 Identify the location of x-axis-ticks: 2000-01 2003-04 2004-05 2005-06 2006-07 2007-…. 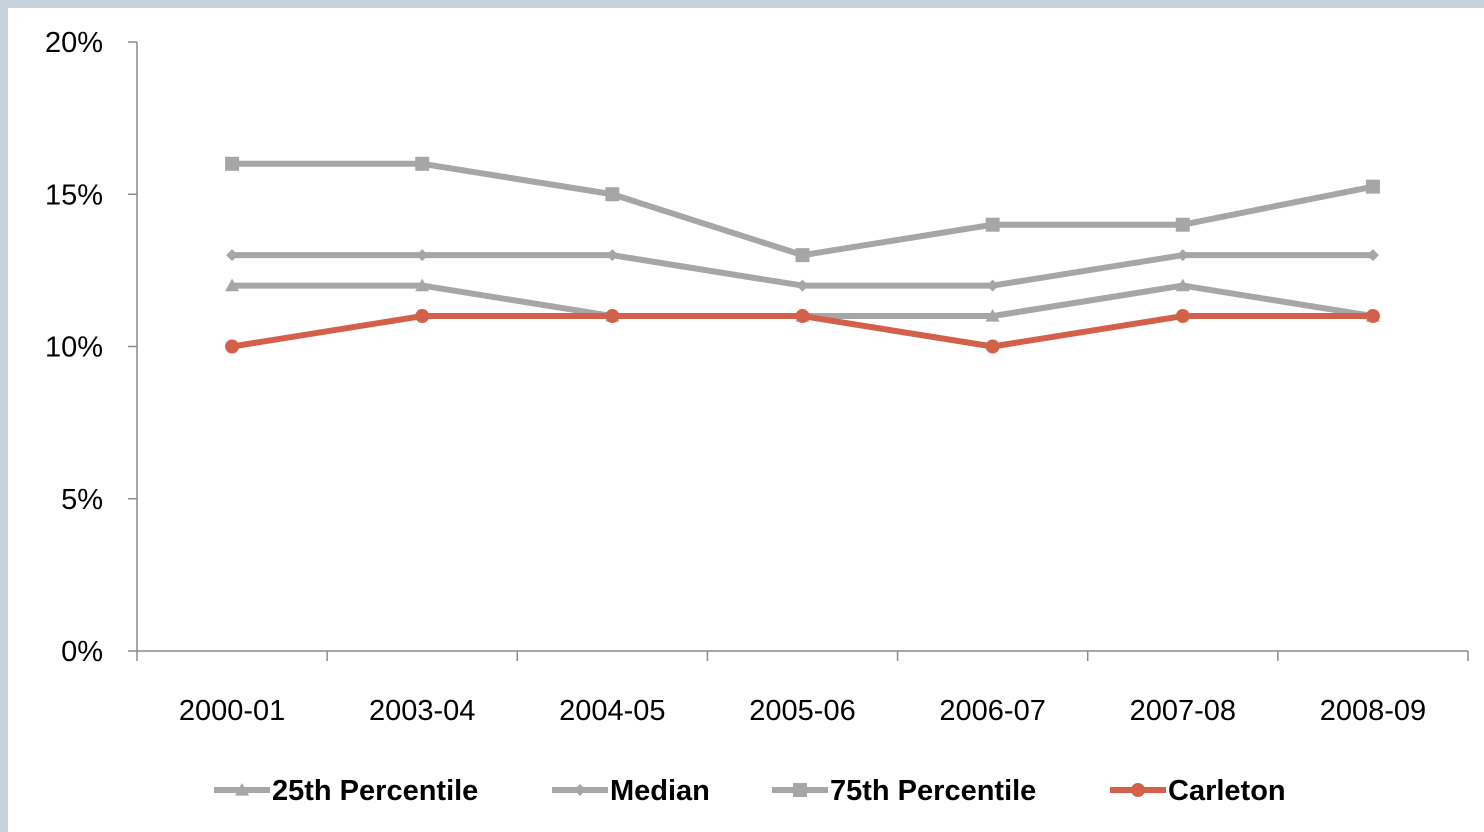
(802, 689).